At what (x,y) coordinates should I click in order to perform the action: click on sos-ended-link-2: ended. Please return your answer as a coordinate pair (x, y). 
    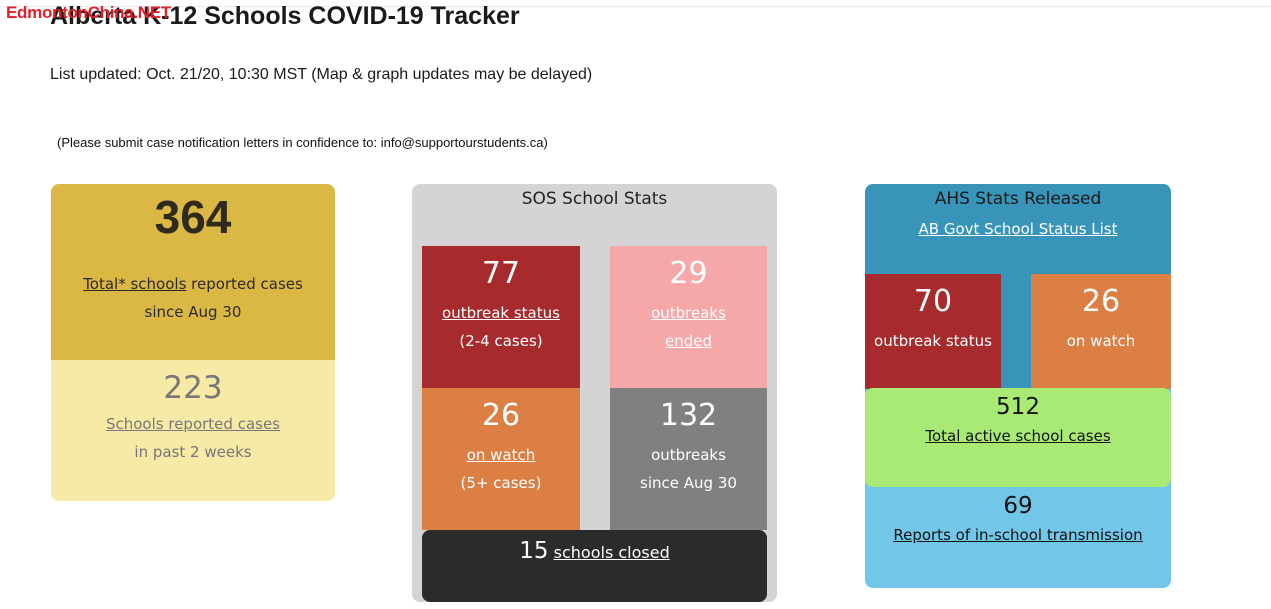
    Looking at the image, I should click on (688, 341).